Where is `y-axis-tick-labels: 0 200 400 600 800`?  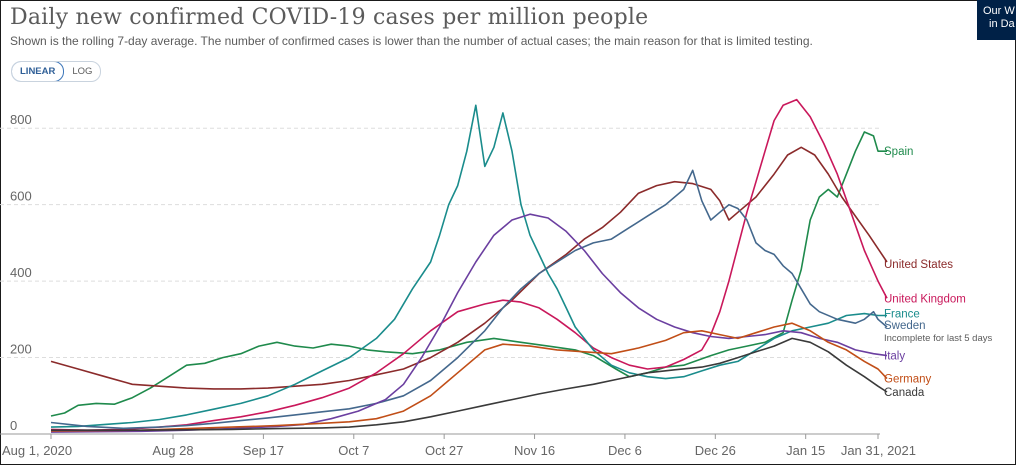 y-axis-tick-labels: 0 200 400 600 800 is located at coordinates (21, 272).